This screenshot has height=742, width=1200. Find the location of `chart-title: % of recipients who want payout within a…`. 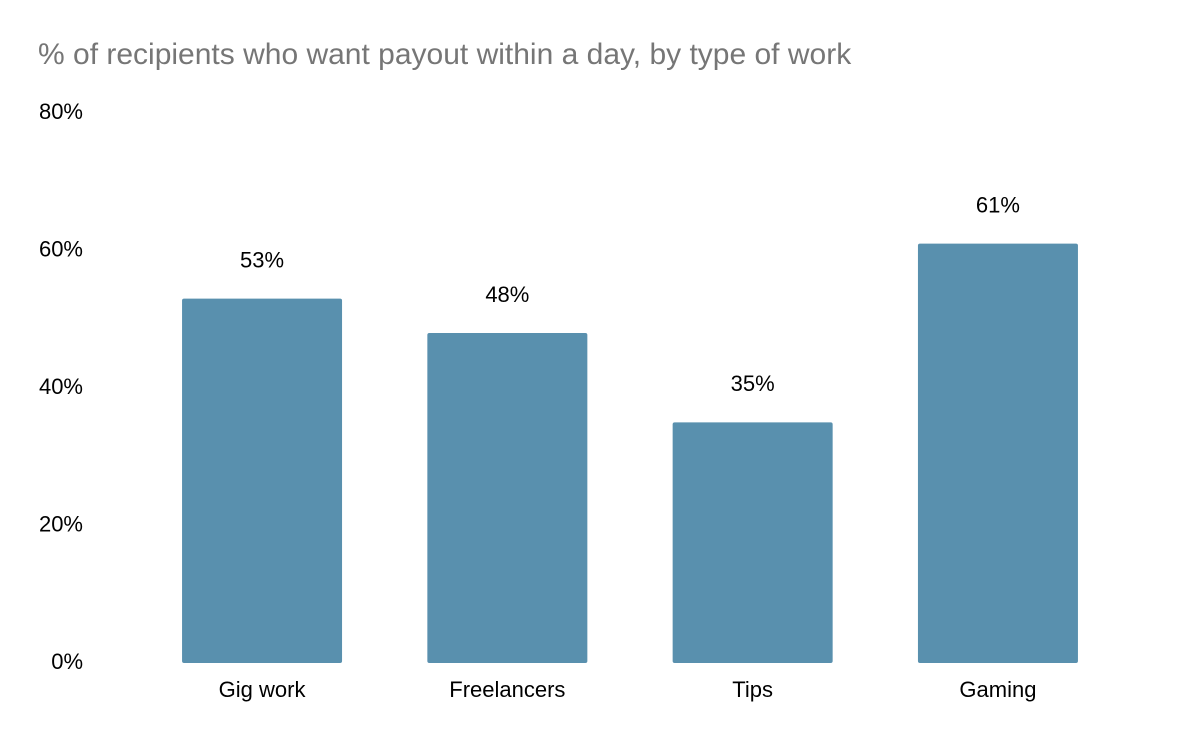

chart-title: % of recipients who want payout within a… is located at coordinates (445, 54).